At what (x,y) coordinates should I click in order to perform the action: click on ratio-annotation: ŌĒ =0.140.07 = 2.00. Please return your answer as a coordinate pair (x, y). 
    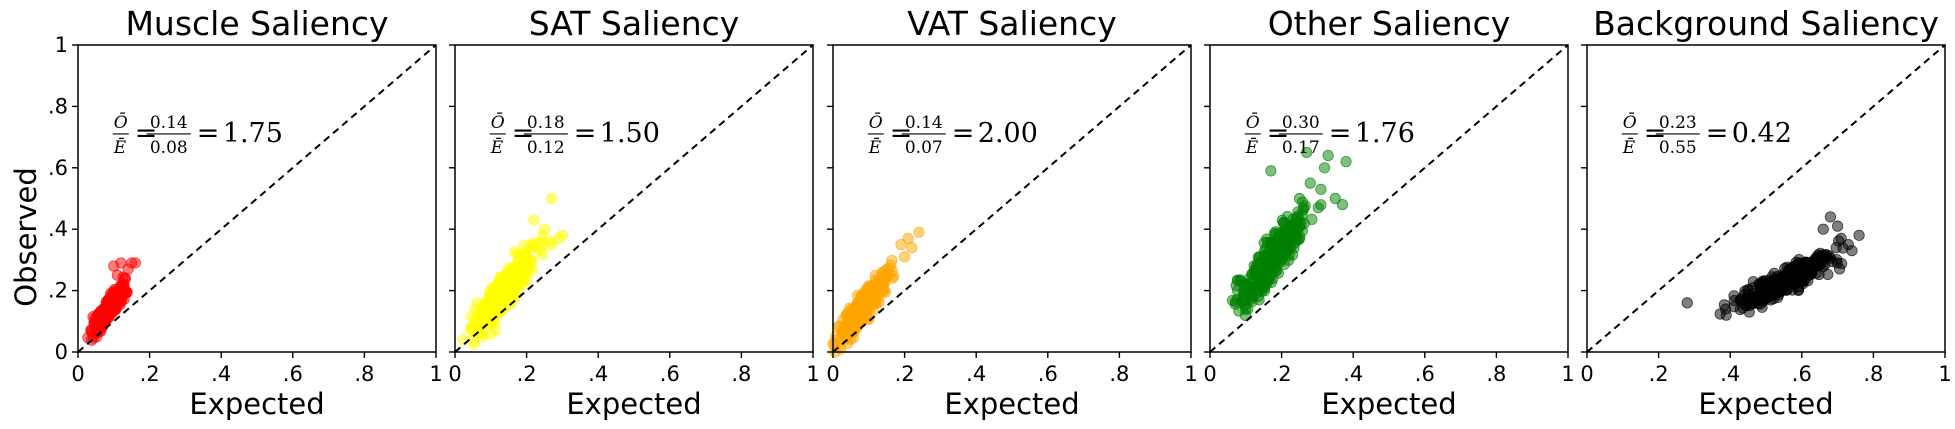
    Looking at the image, I should click on (952, 135).